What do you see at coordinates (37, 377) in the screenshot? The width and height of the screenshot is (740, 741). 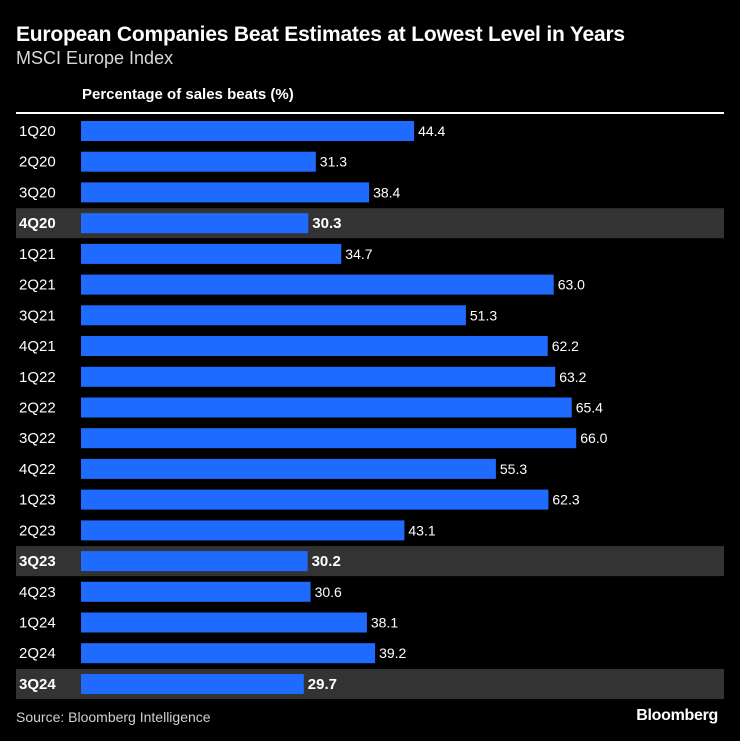 I see `category-label-1q22: 1Q22` at bounding box center [37, 377].